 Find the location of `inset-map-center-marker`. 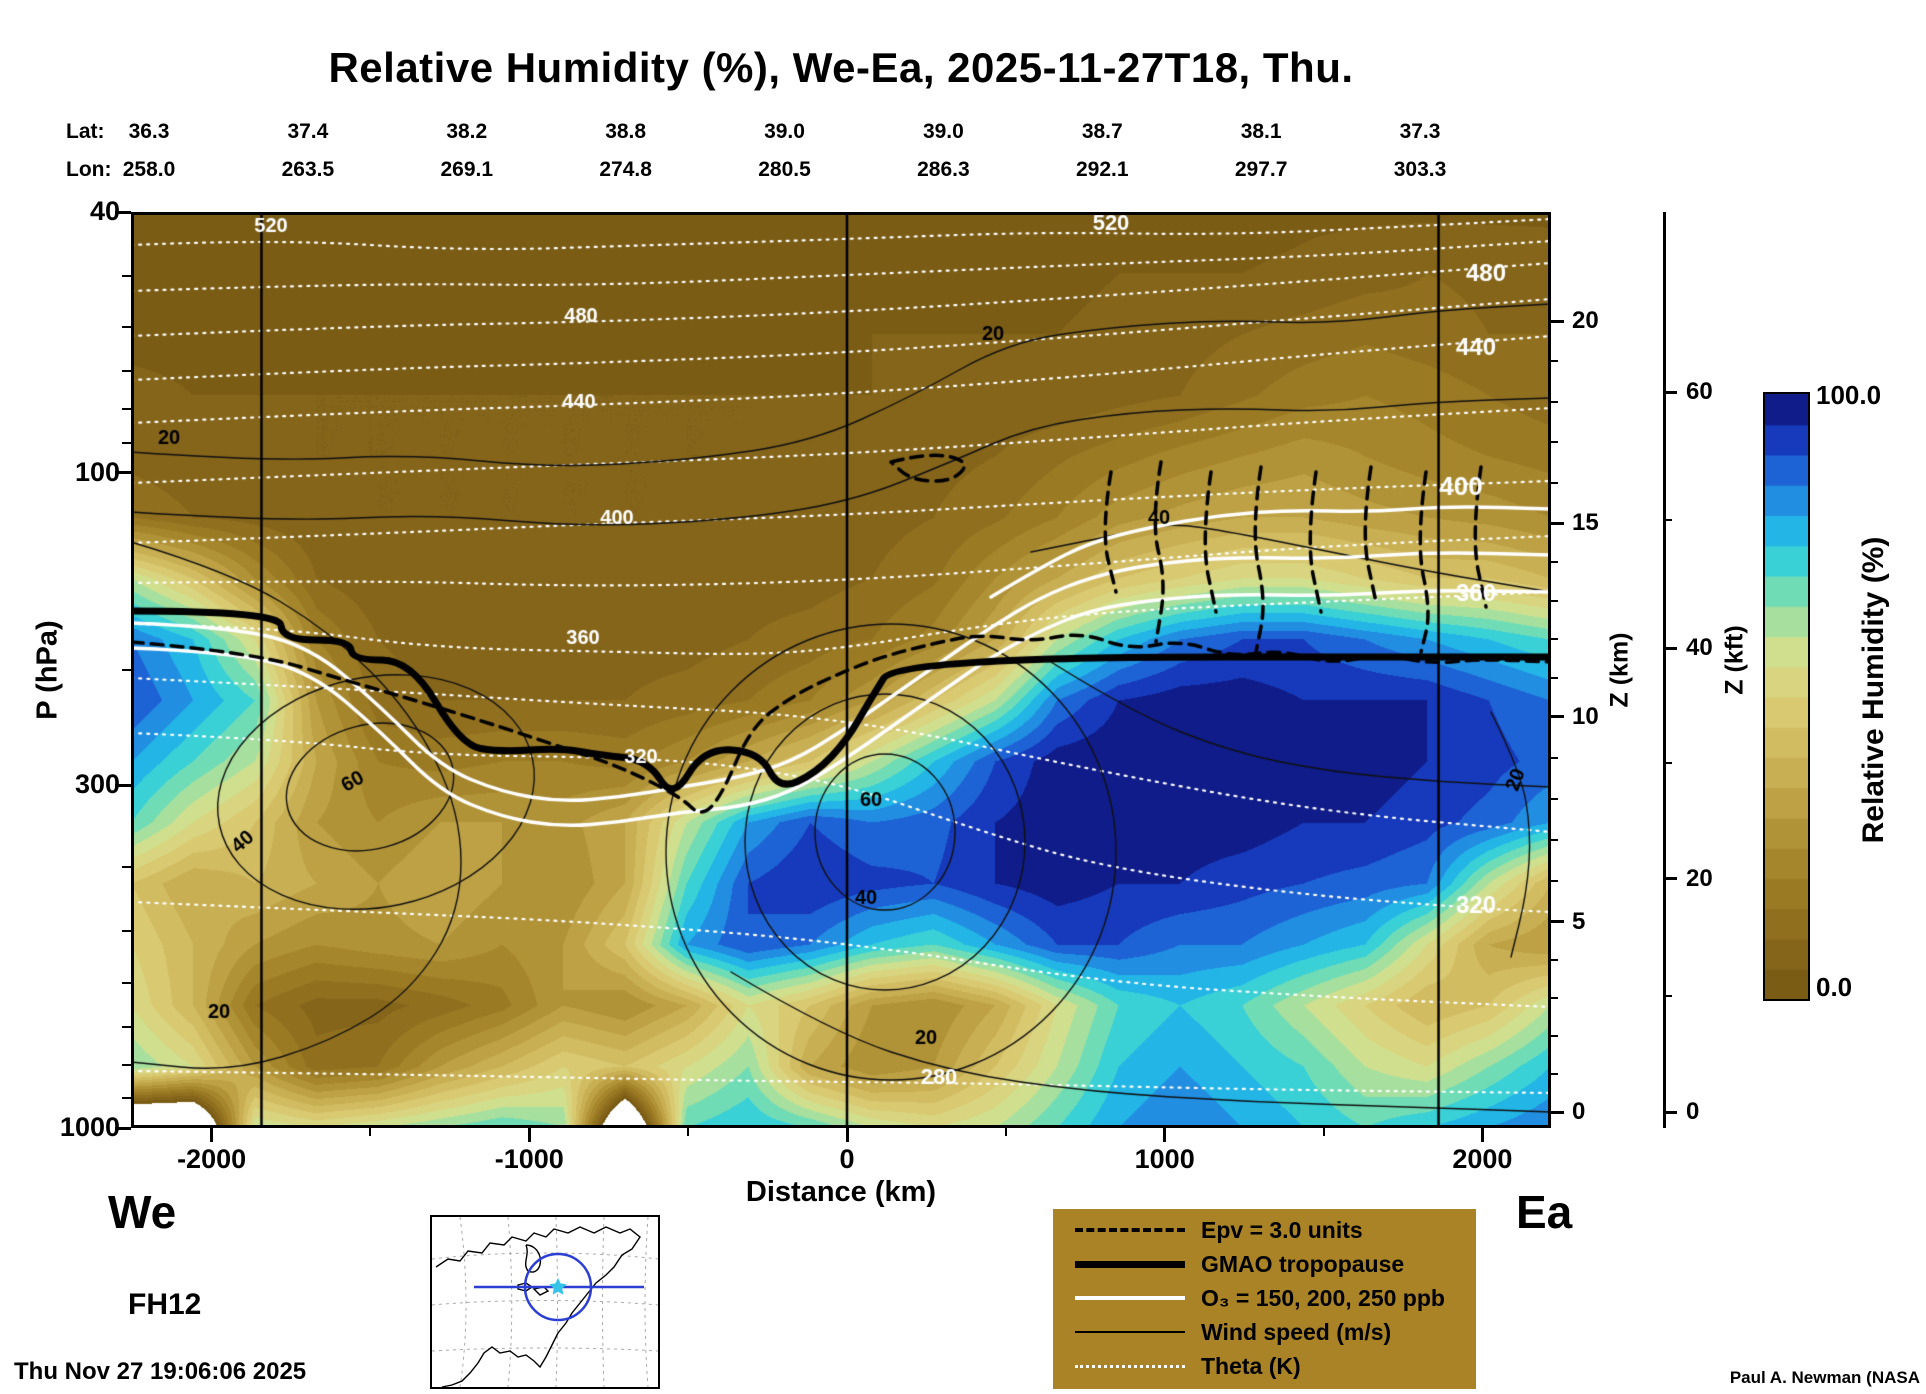

inset-map-center-marker is located at coordinates (558, 1286).